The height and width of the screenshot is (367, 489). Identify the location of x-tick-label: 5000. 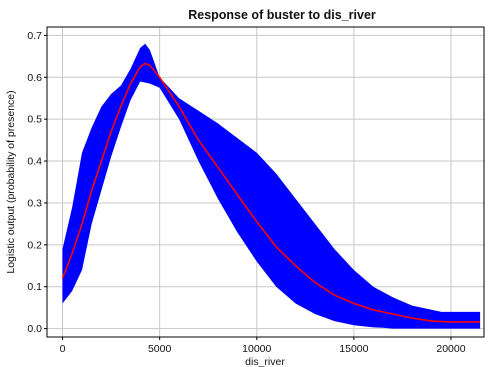
(160, 349).